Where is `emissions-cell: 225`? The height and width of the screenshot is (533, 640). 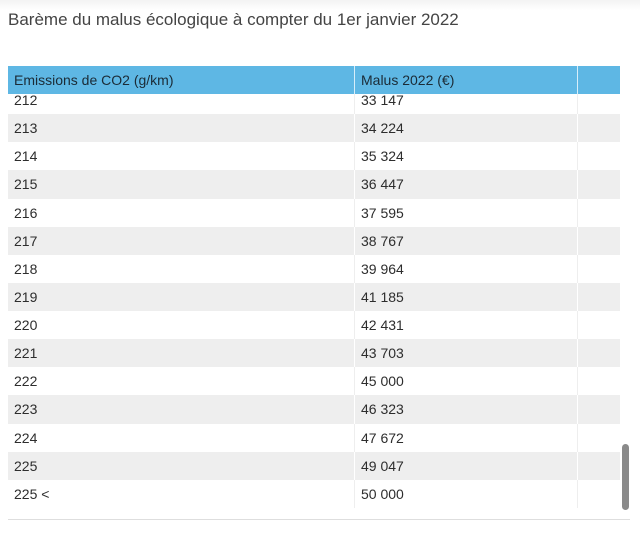
emissions-cell: 225 is located at coordinates (26, 465).